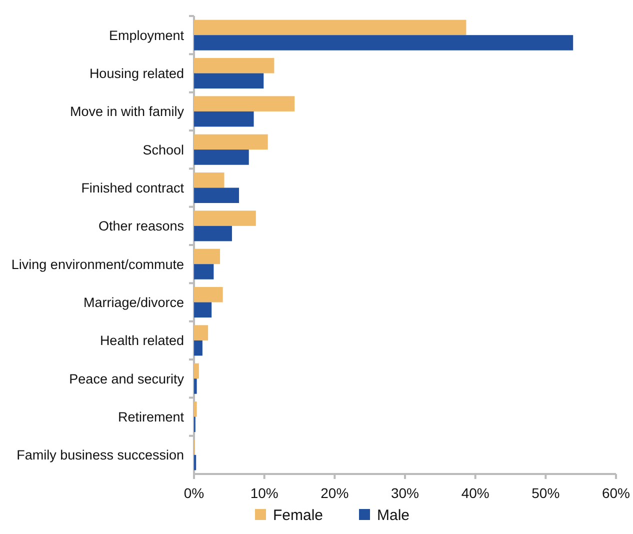 Image resolution: width=633 pixels, height=534 pixels. I want to click on y-tick-label: Marriage/divorce, so click(133, 302).